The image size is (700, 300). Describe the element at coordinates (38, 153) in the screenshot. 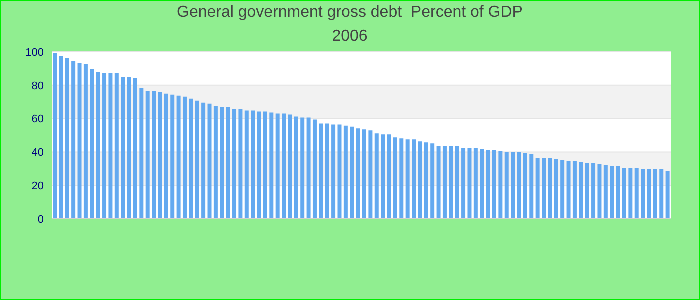

I see `y-tick-label: 40` at that location.